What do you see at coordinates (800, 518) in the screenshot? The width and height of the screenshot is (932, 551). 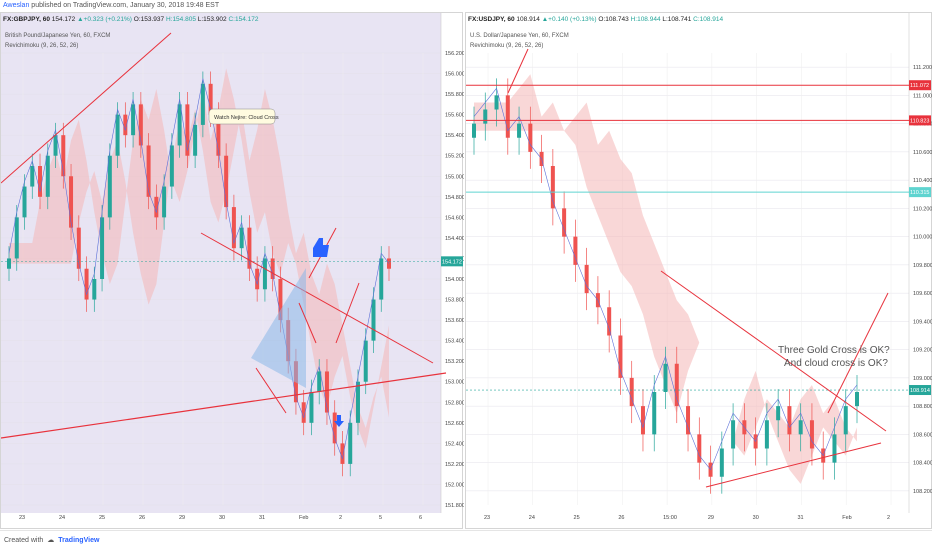 I see `time-tick-label: 31` at bounding box center [800, 518].